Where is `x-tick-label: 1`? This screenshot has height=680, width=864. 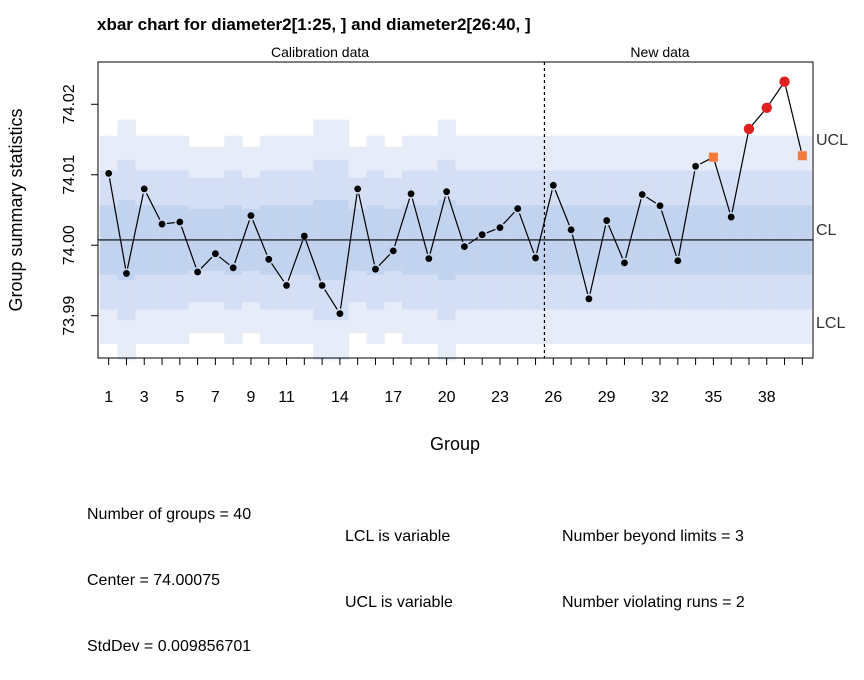
x-tick-label: 1 is located at coordinates (108, 397).